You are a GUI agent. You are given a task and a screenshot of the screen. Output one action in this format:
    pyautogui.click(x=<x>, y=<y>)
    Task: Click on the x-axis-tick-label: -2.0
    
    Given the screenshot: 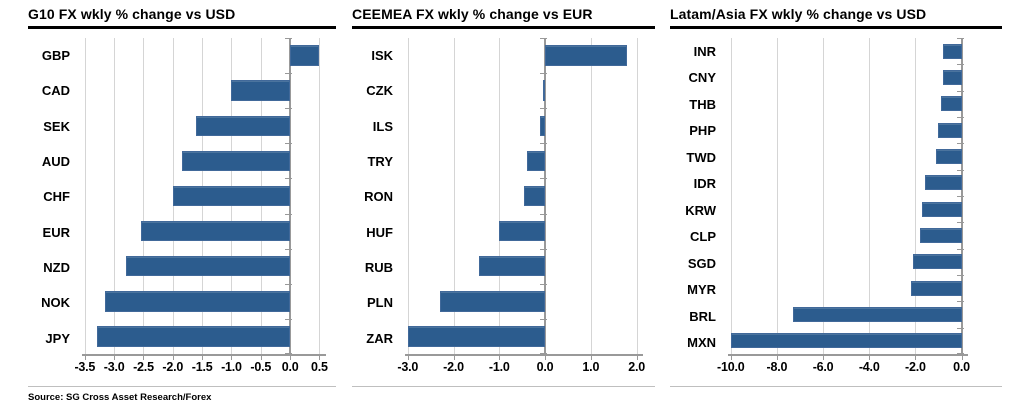 What is the action you would take?
    pyautogui.click(x=173, y=367)
    